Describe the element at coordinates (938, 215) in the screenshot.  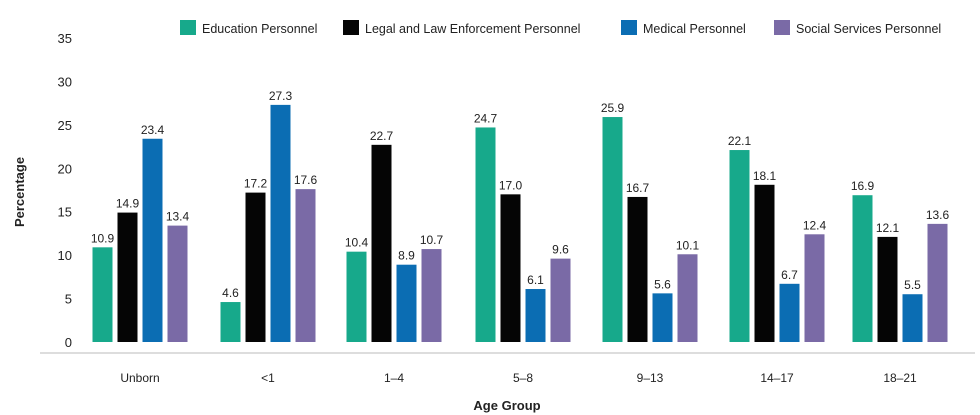
I see `data-label: 13.6` at that location.